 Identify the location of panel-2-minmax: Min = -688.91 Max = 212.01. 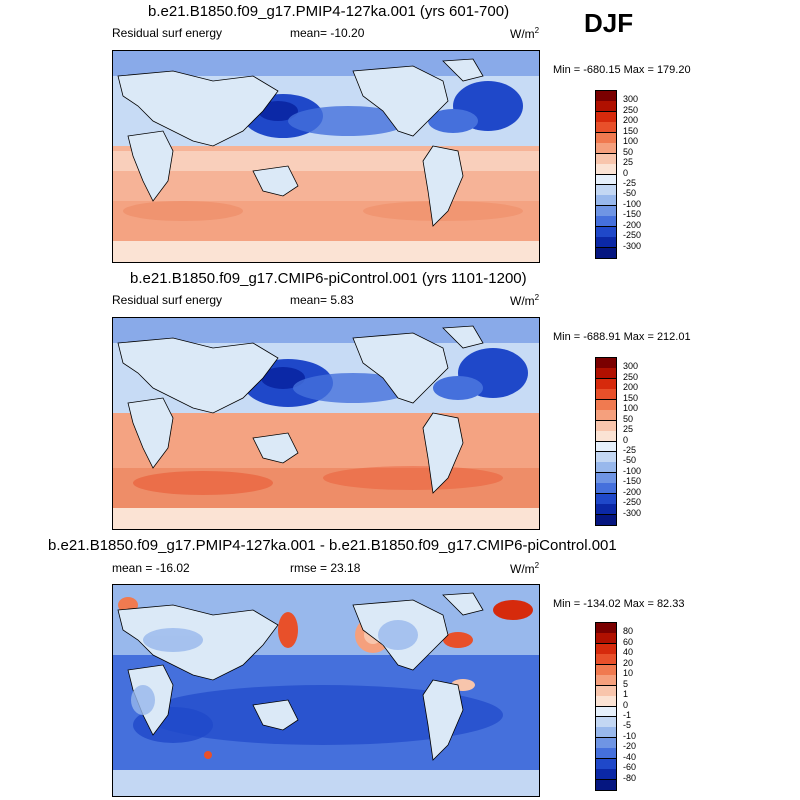
(622, 337).